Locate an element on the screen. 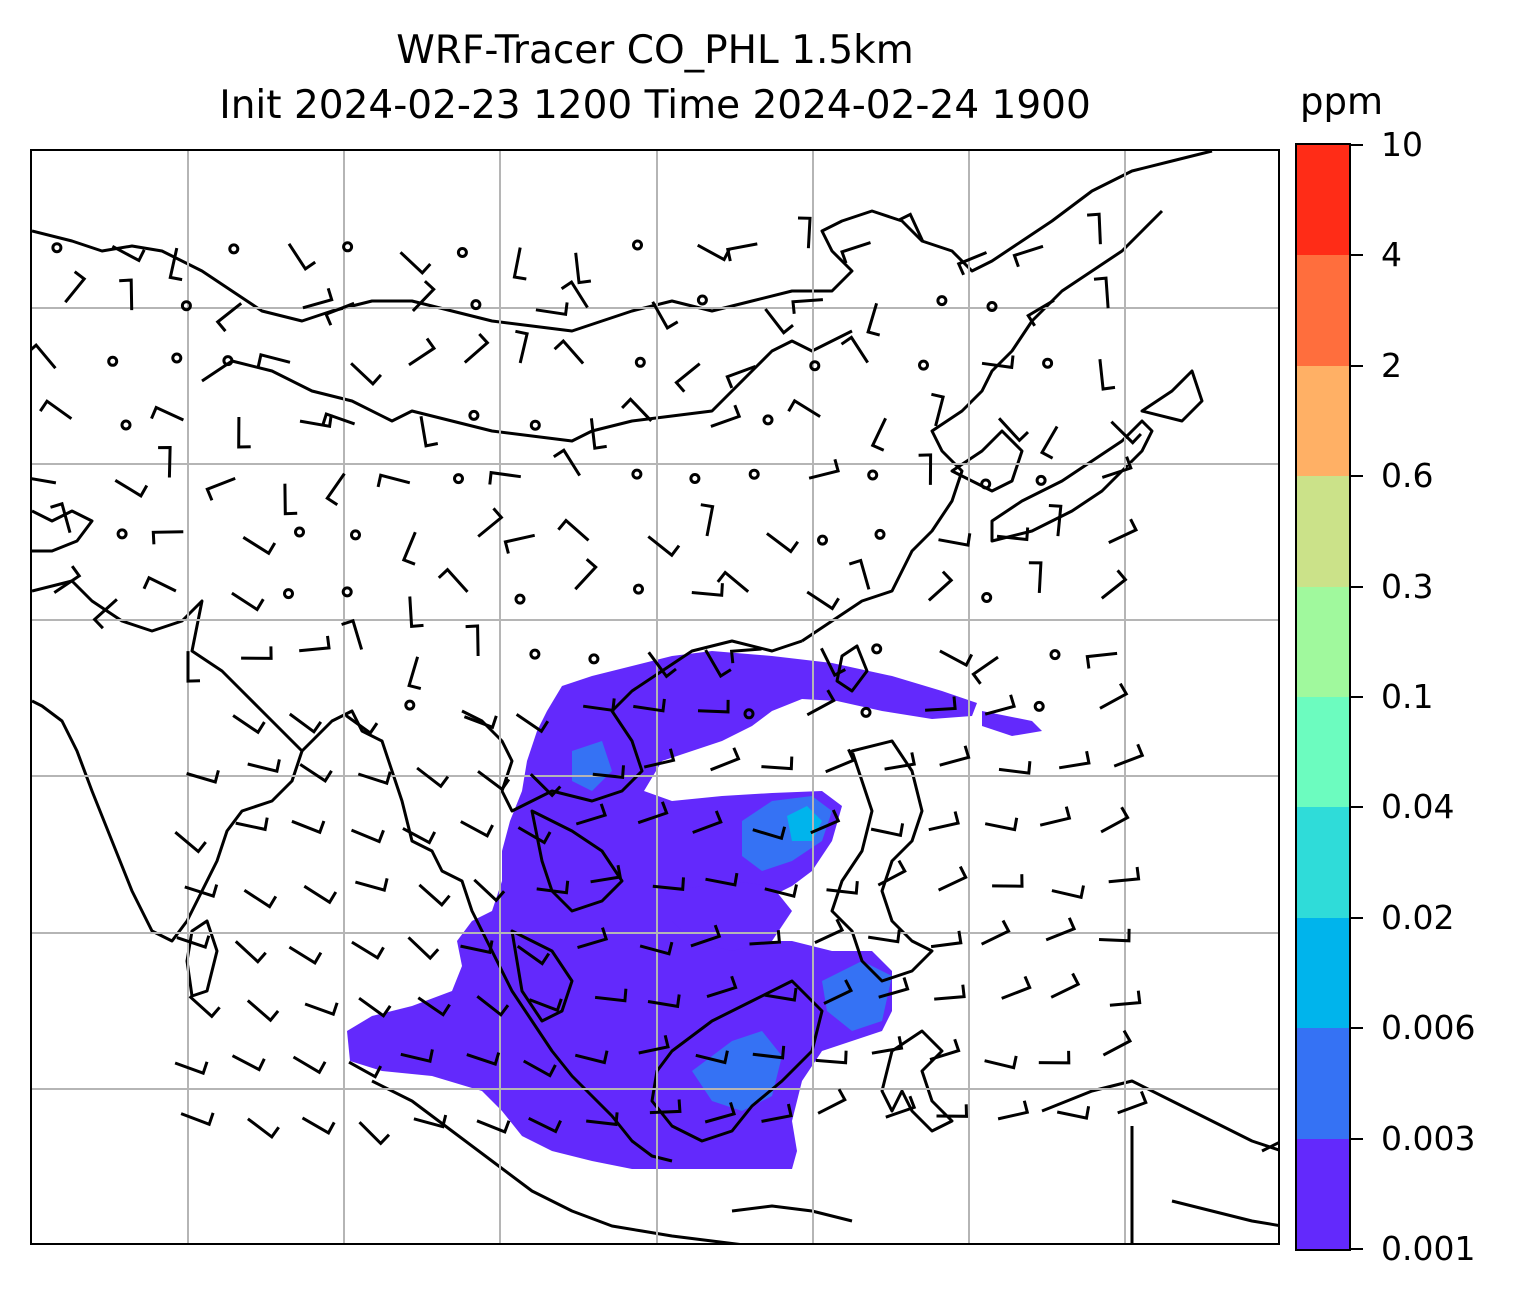 This screenshot has height=1306, width=1528. colorbar is located at coordinates (1323, 697).